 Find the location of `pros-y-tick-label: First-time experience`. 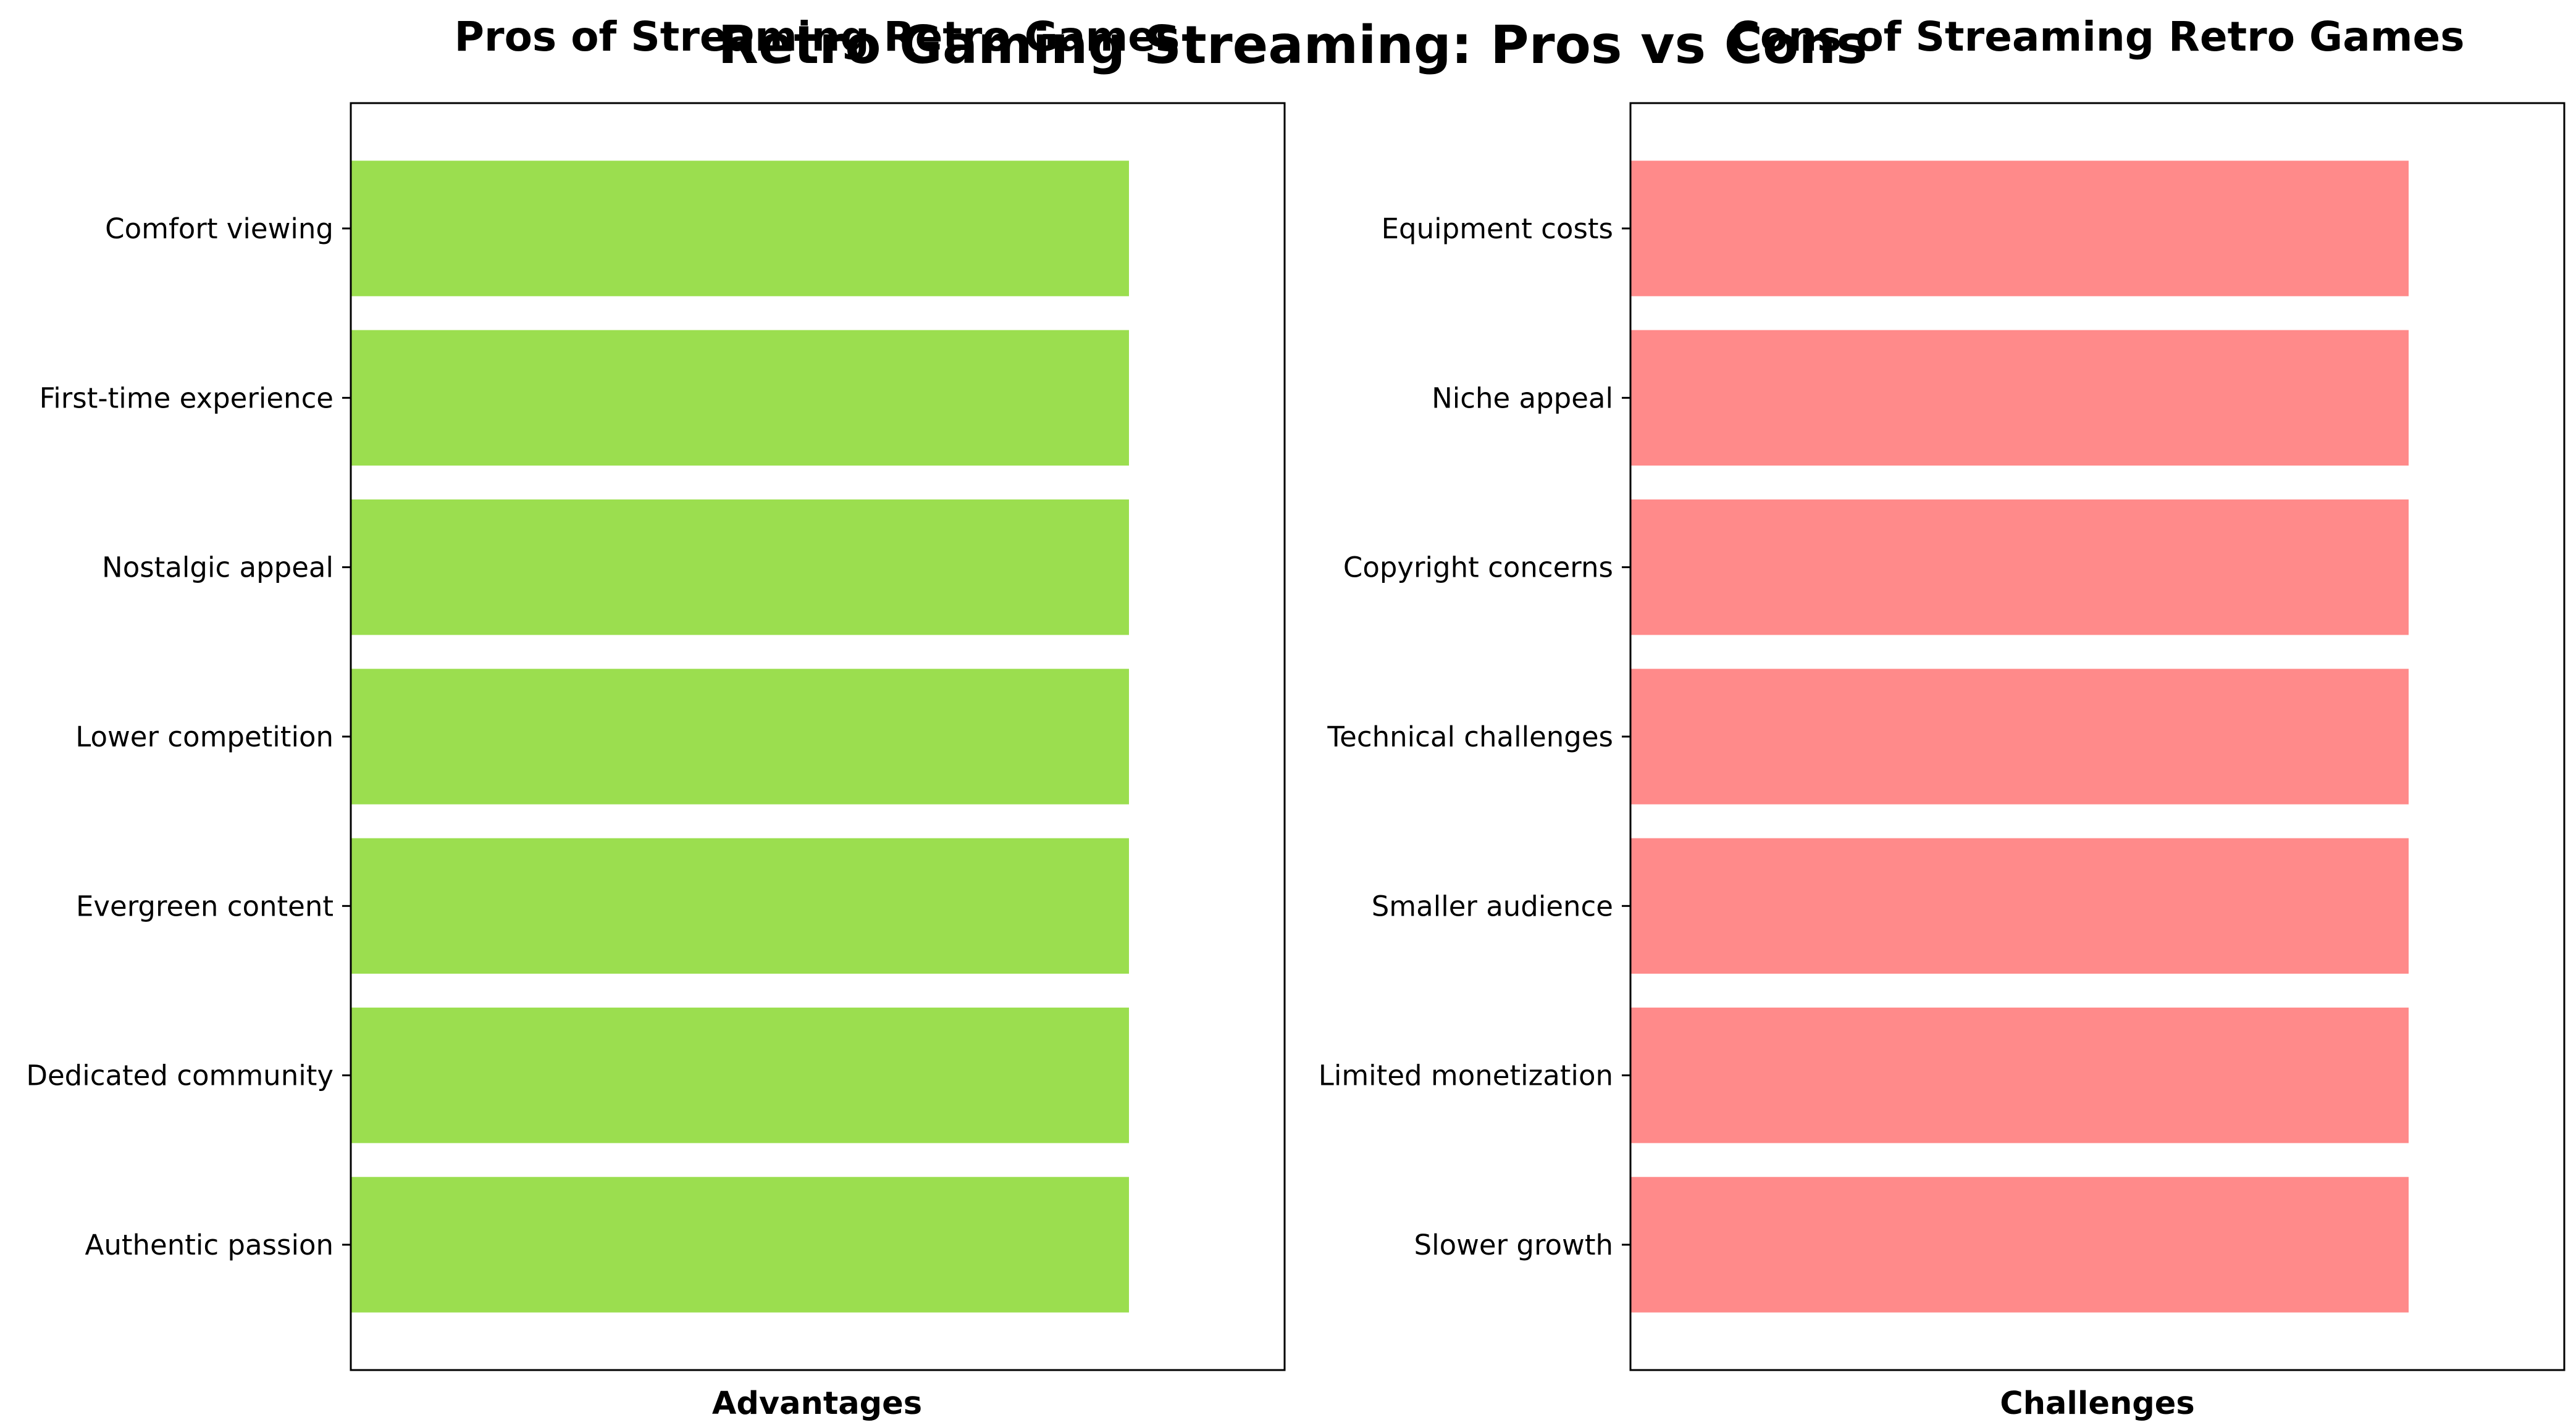

pros-y-tick-label: First-time experience is located at coordinates (187, 398).